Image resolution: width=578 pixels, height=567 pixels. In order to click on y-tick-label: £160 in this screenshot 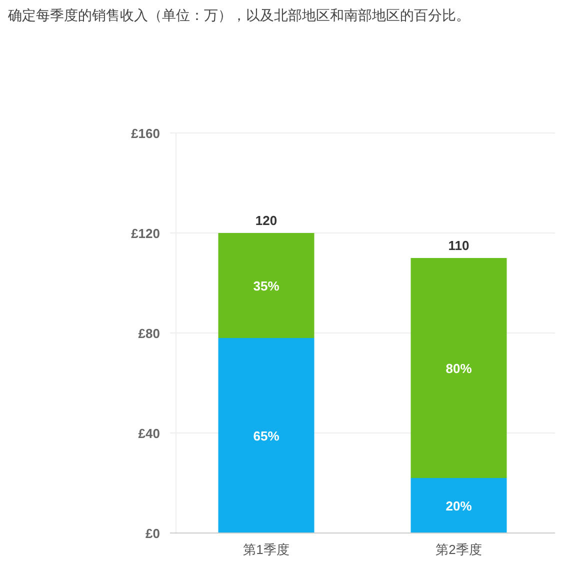, I will do `click(145, 133)`.